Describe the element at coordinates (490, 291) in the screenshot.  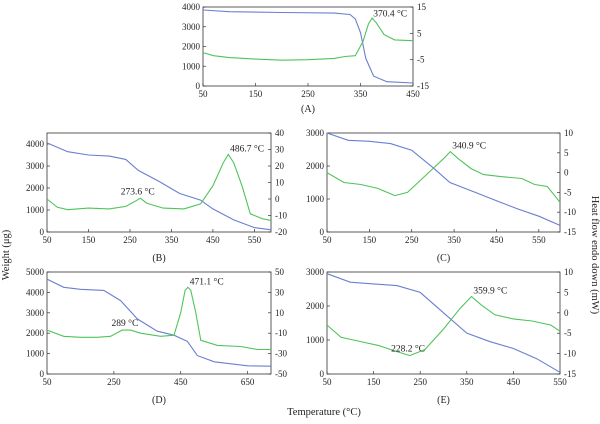
I see `peak-label: 359.9 °C` at that location.